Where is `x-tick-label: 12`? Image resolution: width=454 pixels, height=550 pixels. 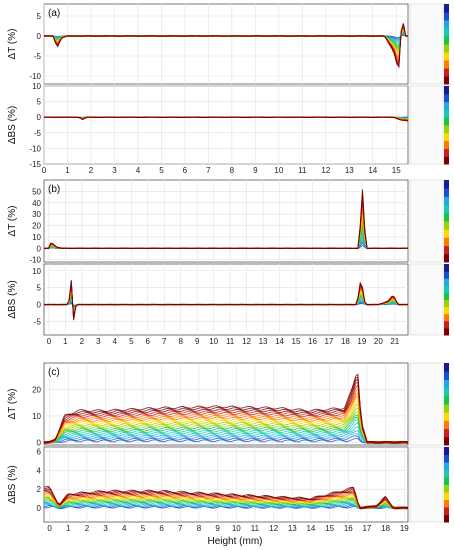
x-tick-label: 12 is located at coordinates (273, 528).